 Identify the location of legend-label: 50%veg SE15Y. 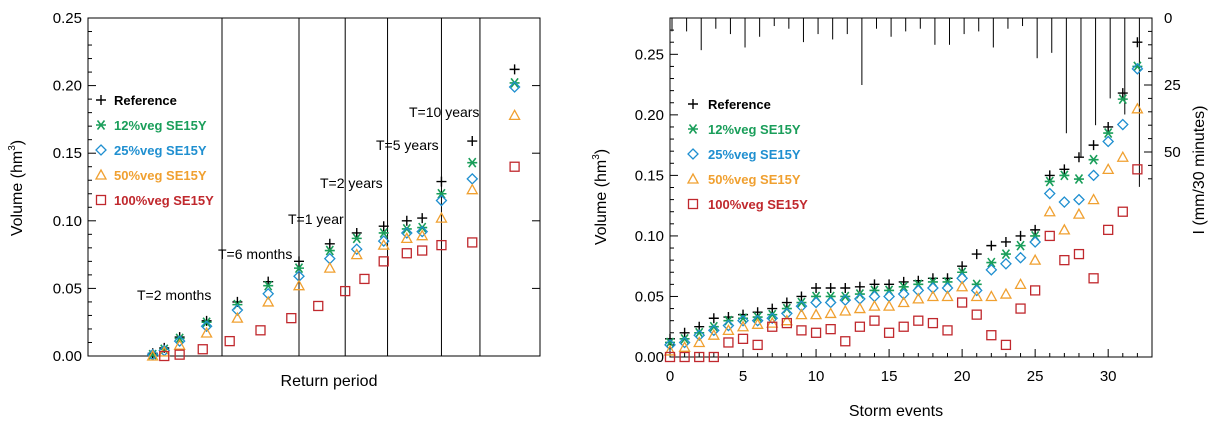
(160, 175).